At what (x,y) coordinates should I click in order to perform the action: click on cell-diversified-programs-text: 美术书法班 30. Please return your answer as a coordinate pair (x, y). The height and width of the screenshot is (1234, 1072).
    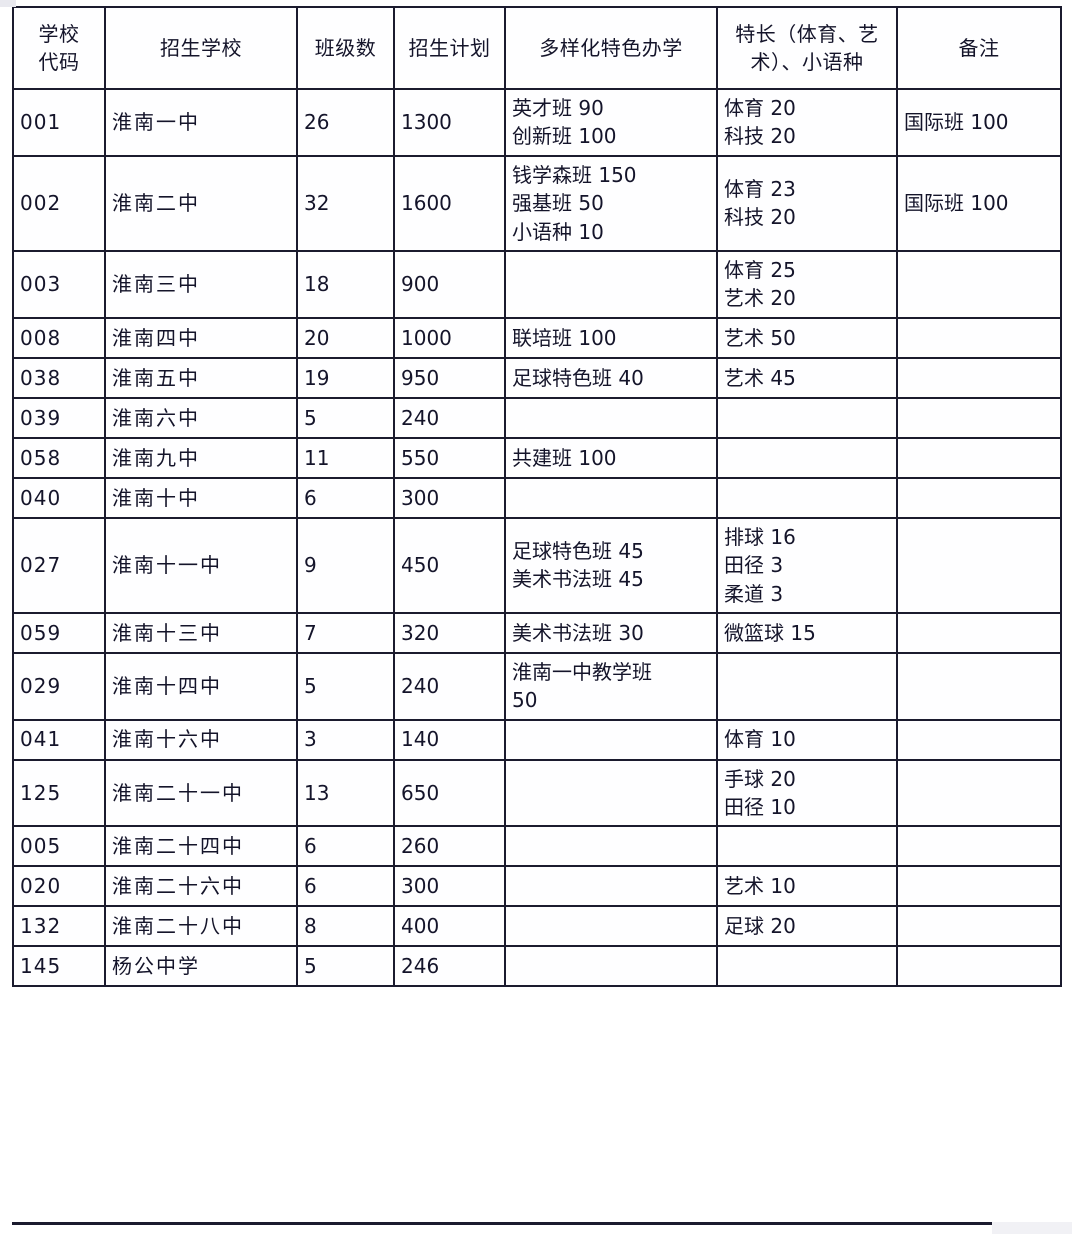
    Looking at the image, I should click on (578, 632).